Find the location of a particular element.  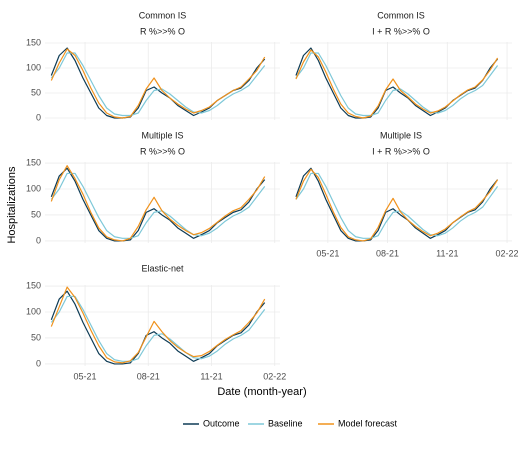

legend-label: Model forecast is located at coordinates (368, 423).